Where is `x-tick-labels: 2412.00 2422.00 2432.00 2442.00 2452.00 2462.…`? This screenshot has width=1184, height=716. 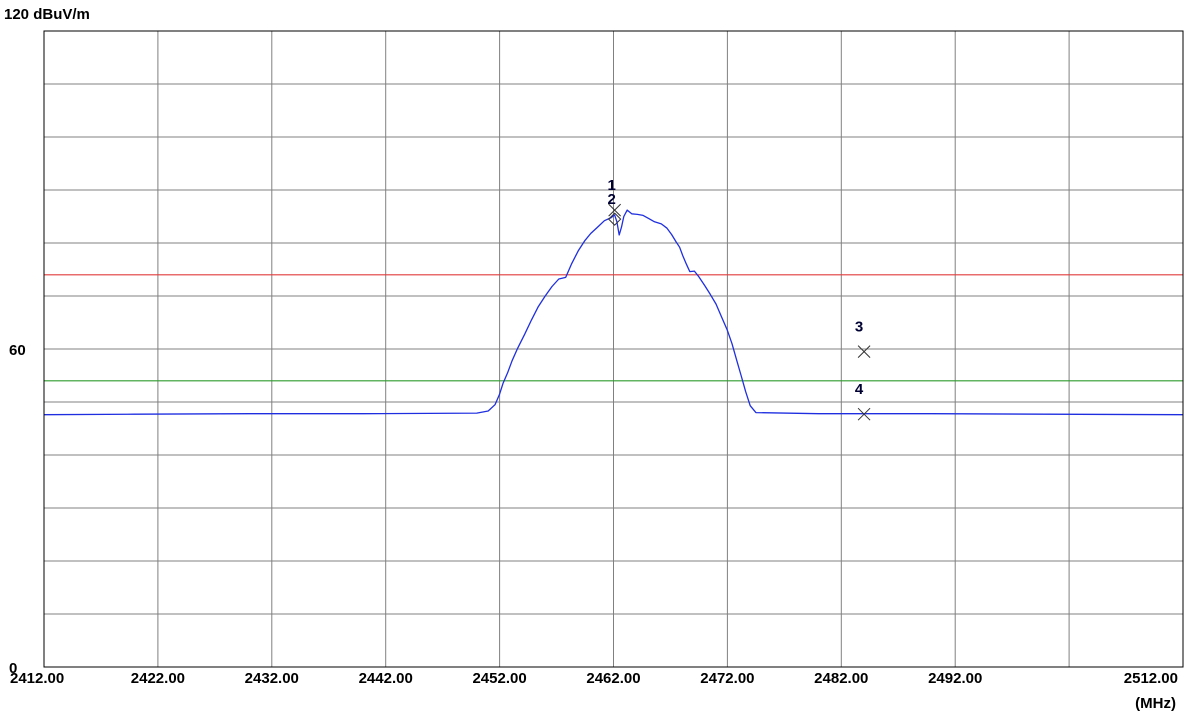
x-tick-labels: 2412.00 2422.00 2432.00 2442.00 2452.00 2462.… is located at coordinates (594, 678).